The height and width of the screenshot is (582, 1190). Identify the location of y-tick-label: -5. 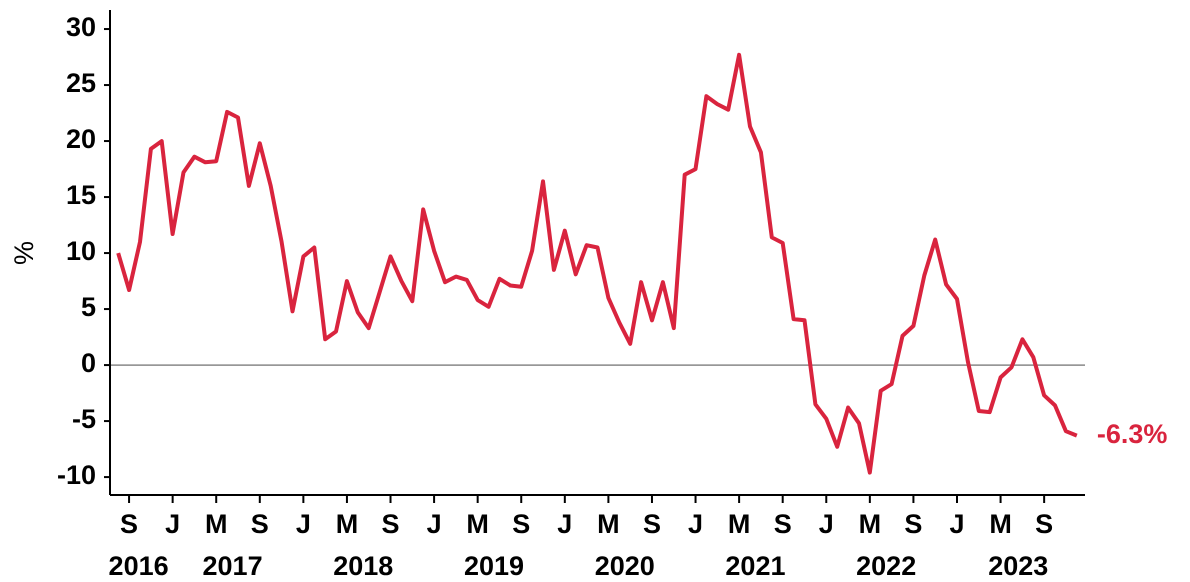
(84, 419).